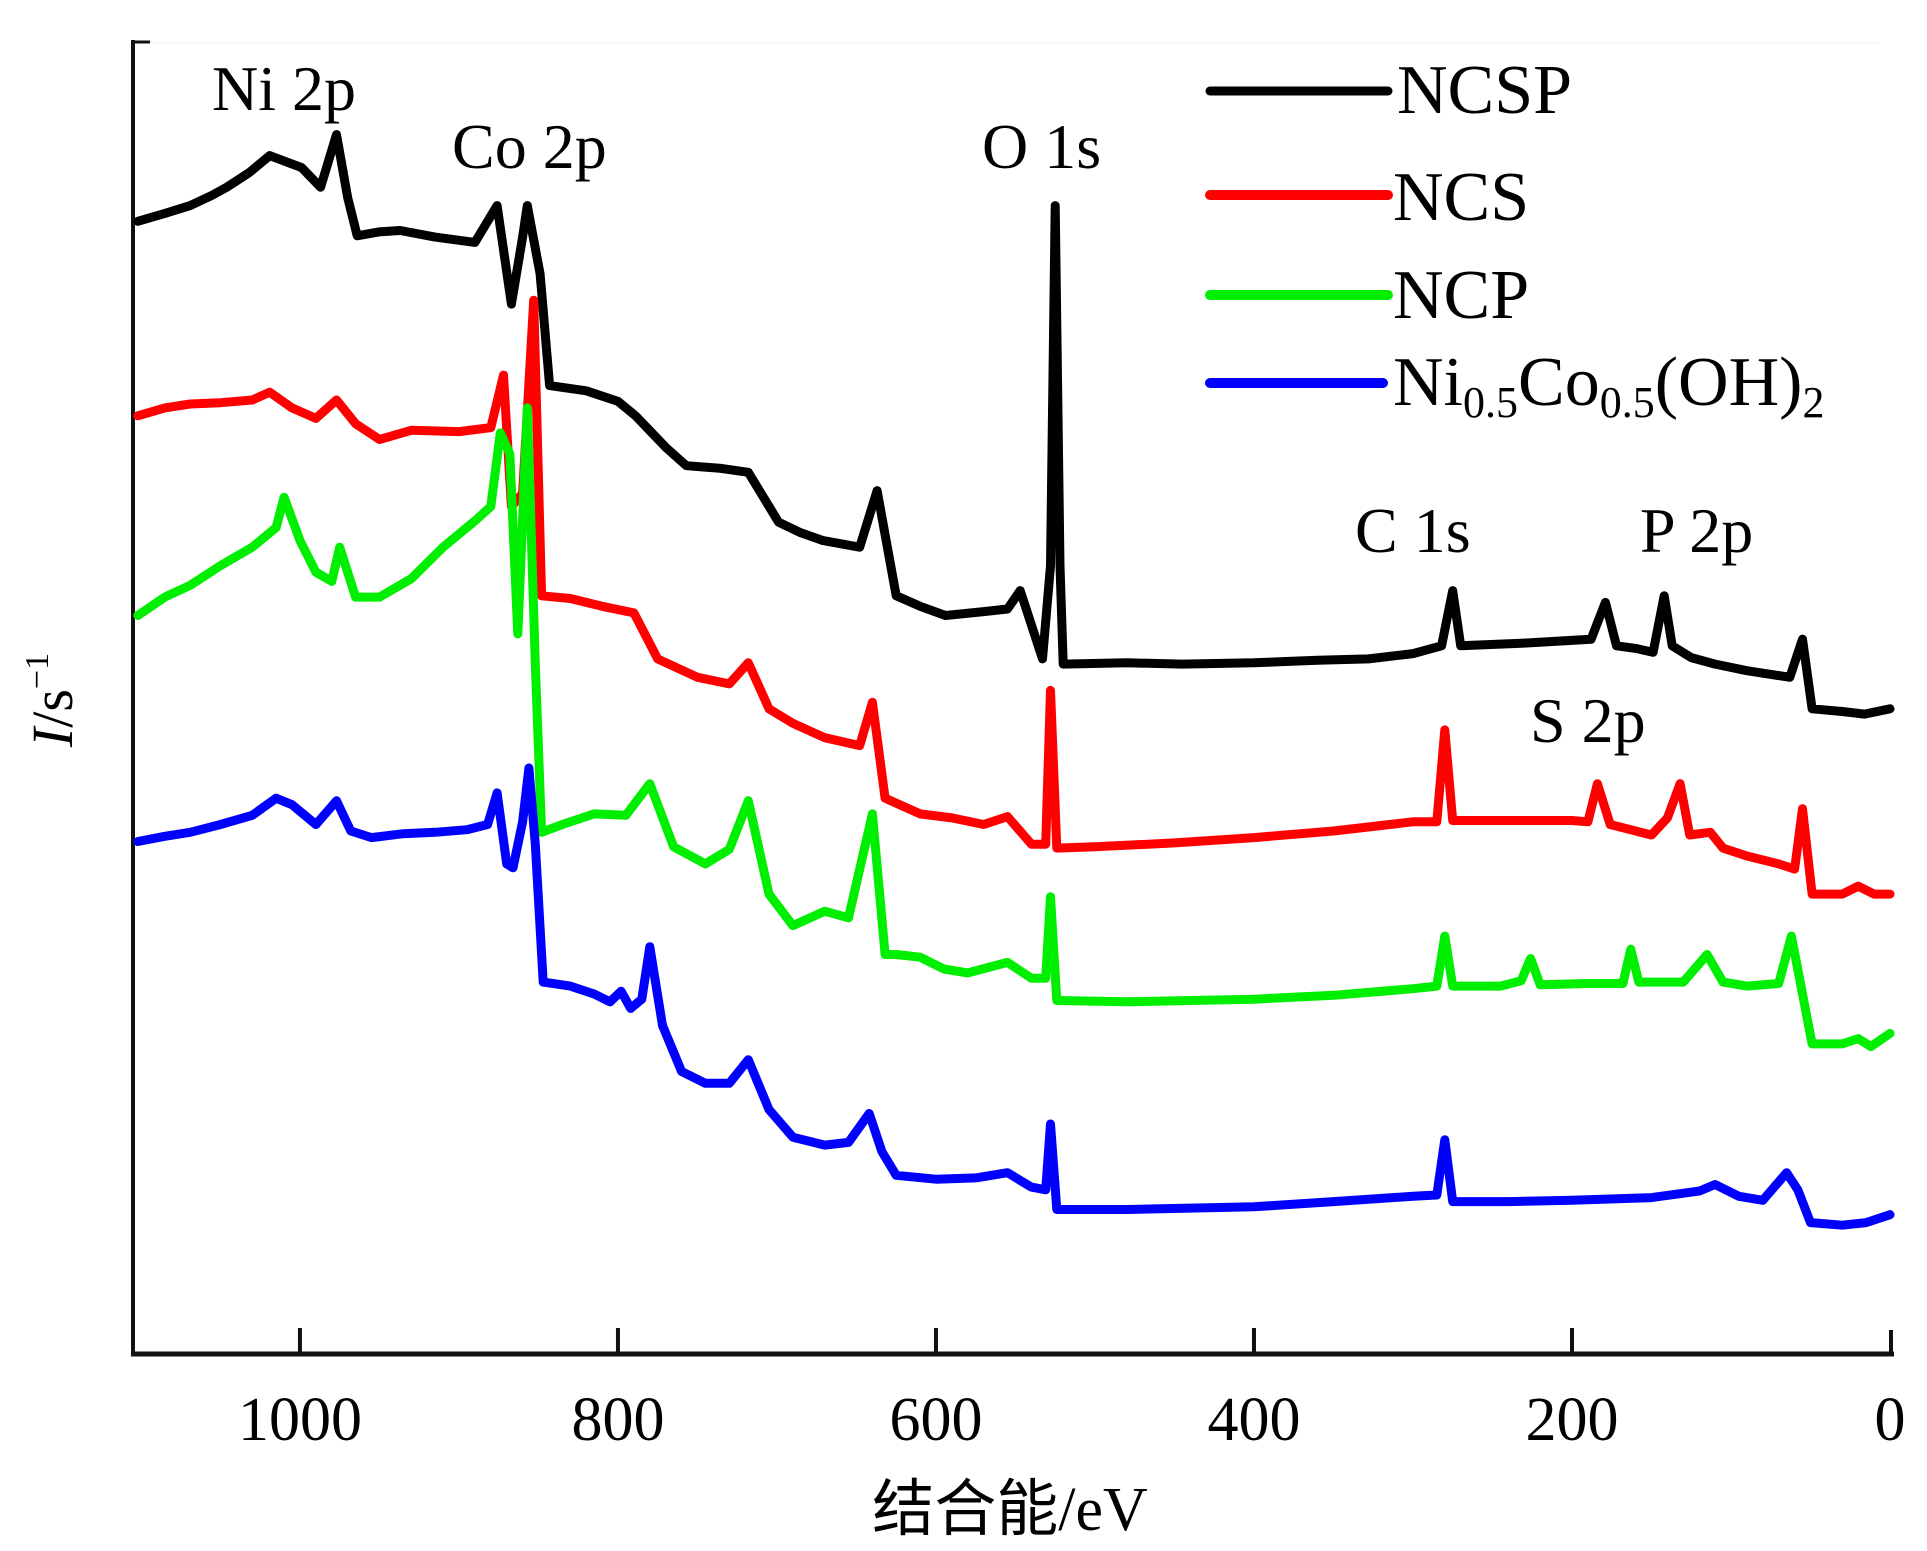 The height and width of the screenshot is (1551, 1927). Describe the element at coordinates (1588, 720) in the screenshot. I see `annotation-s-2p: S 2p` at that location.